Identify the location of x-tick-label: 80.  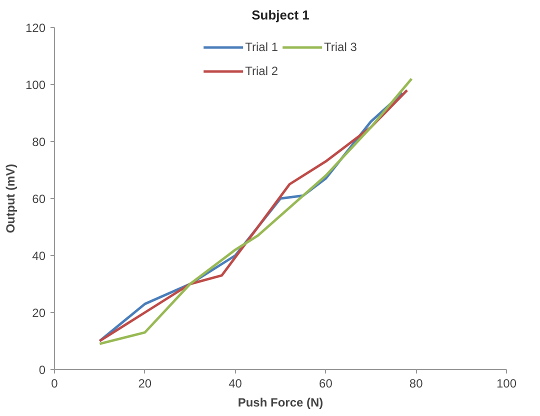
(416, 383).